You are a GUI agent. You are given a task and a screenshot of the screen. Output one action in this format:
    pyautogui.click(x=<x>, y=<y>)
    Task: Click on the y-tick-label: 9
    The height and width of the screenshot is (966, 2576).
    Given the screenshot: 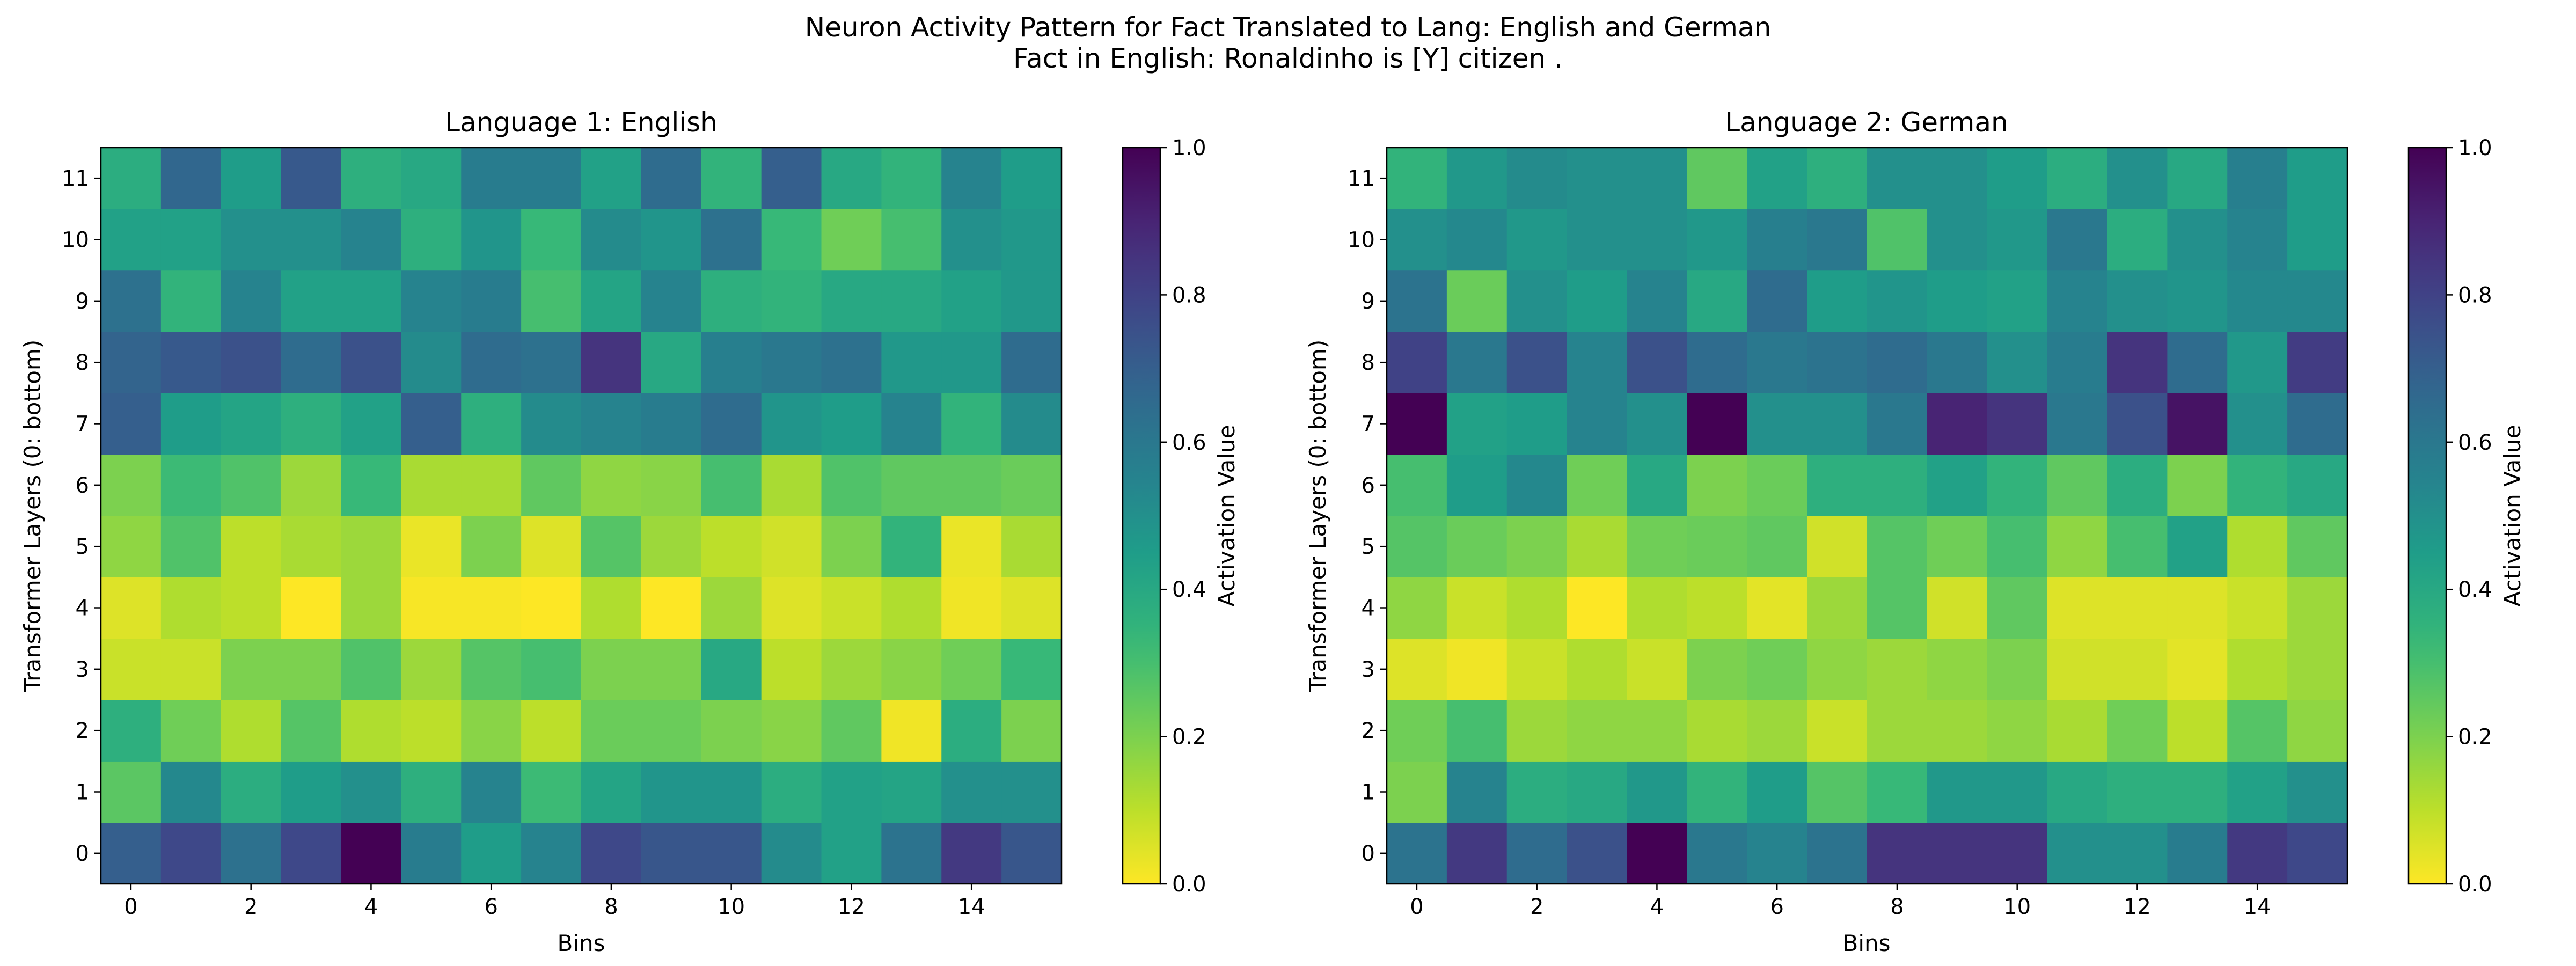 What is the action you would take?
    pyautogui.click(x=82, y=301)
    